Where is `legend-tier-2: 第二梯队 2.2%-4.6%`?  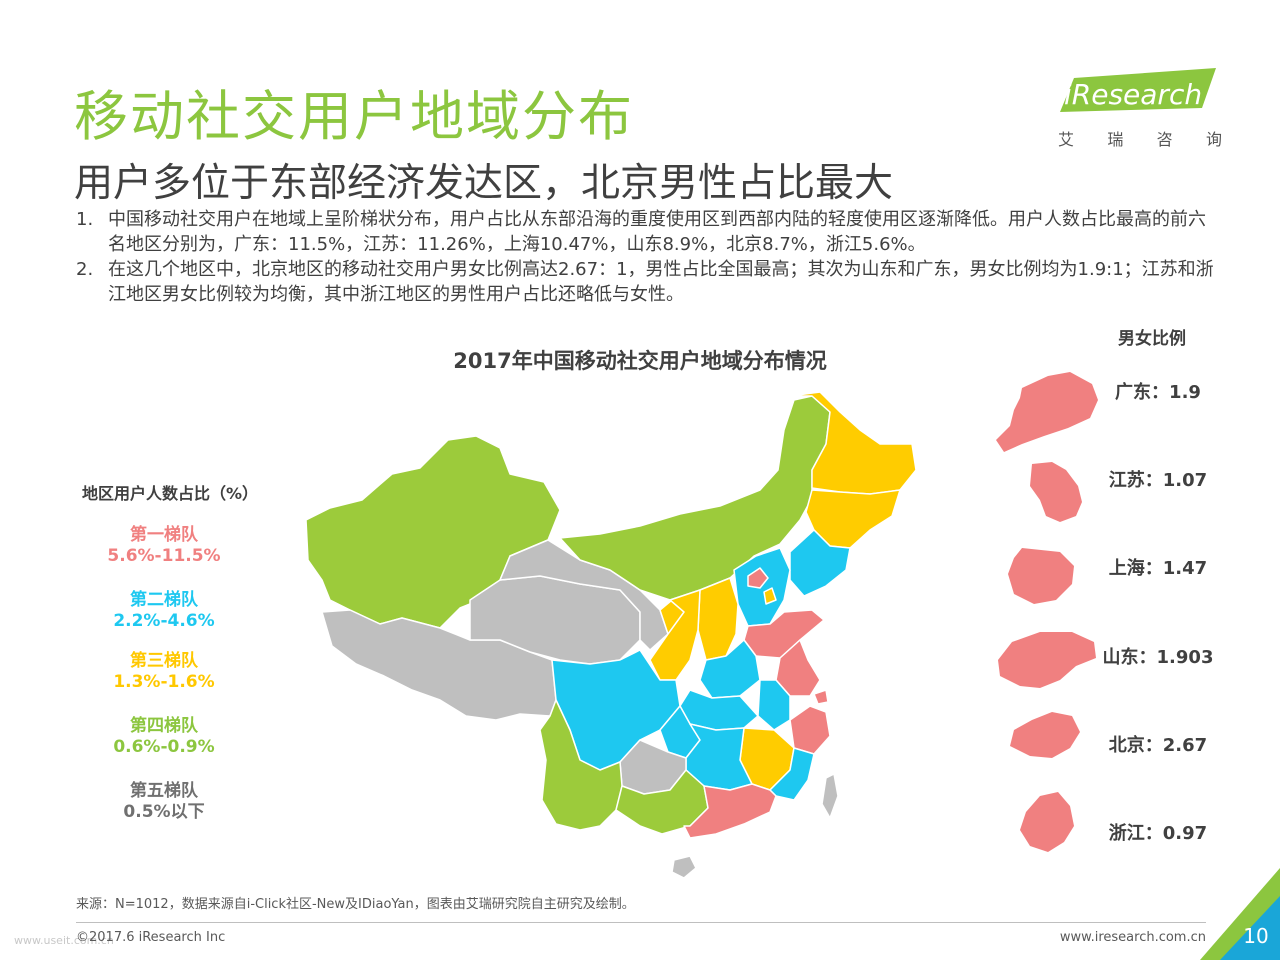
legend-tier-2: 第二梯队 2.2%-4.6% is located at coordinates (164, 611).